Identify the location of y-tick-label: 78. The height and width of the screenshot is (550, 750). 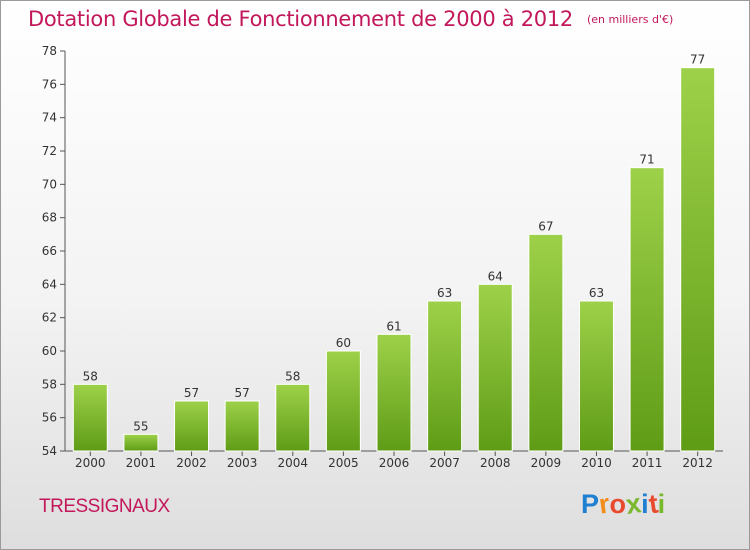
(49, 51).